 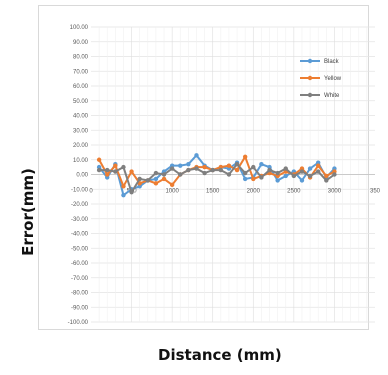 What do you see at coordinates (80, 294) in the screenshot?
I see `y-tick-label: -80.00` at bounding box center [80, 294].